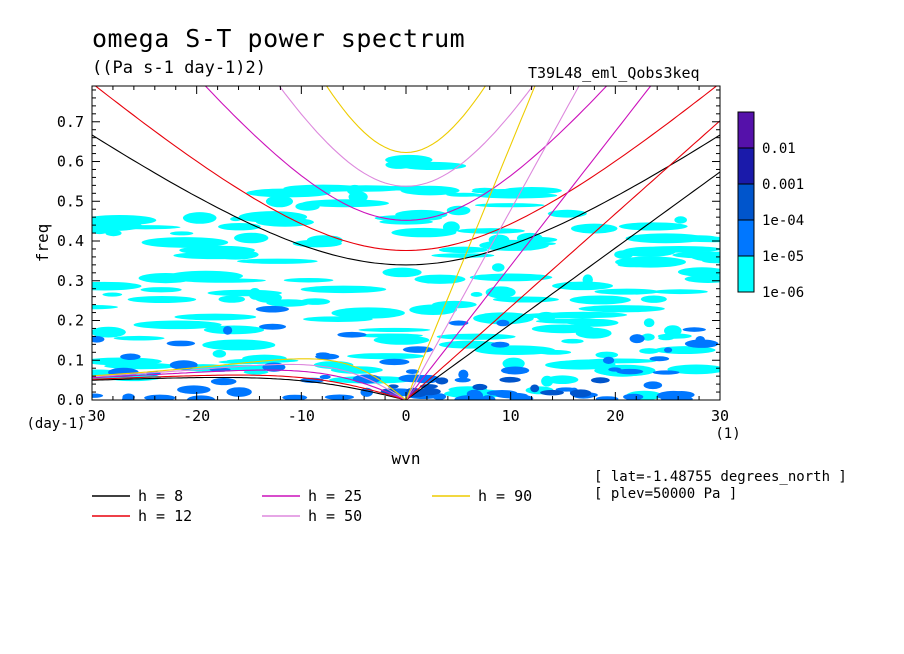 Image resolution: width=904 pixels, height=654 pixels. Describe the element at coordinates (746, 130) in the screenshot. I see `colorbar-swatch` at that location.